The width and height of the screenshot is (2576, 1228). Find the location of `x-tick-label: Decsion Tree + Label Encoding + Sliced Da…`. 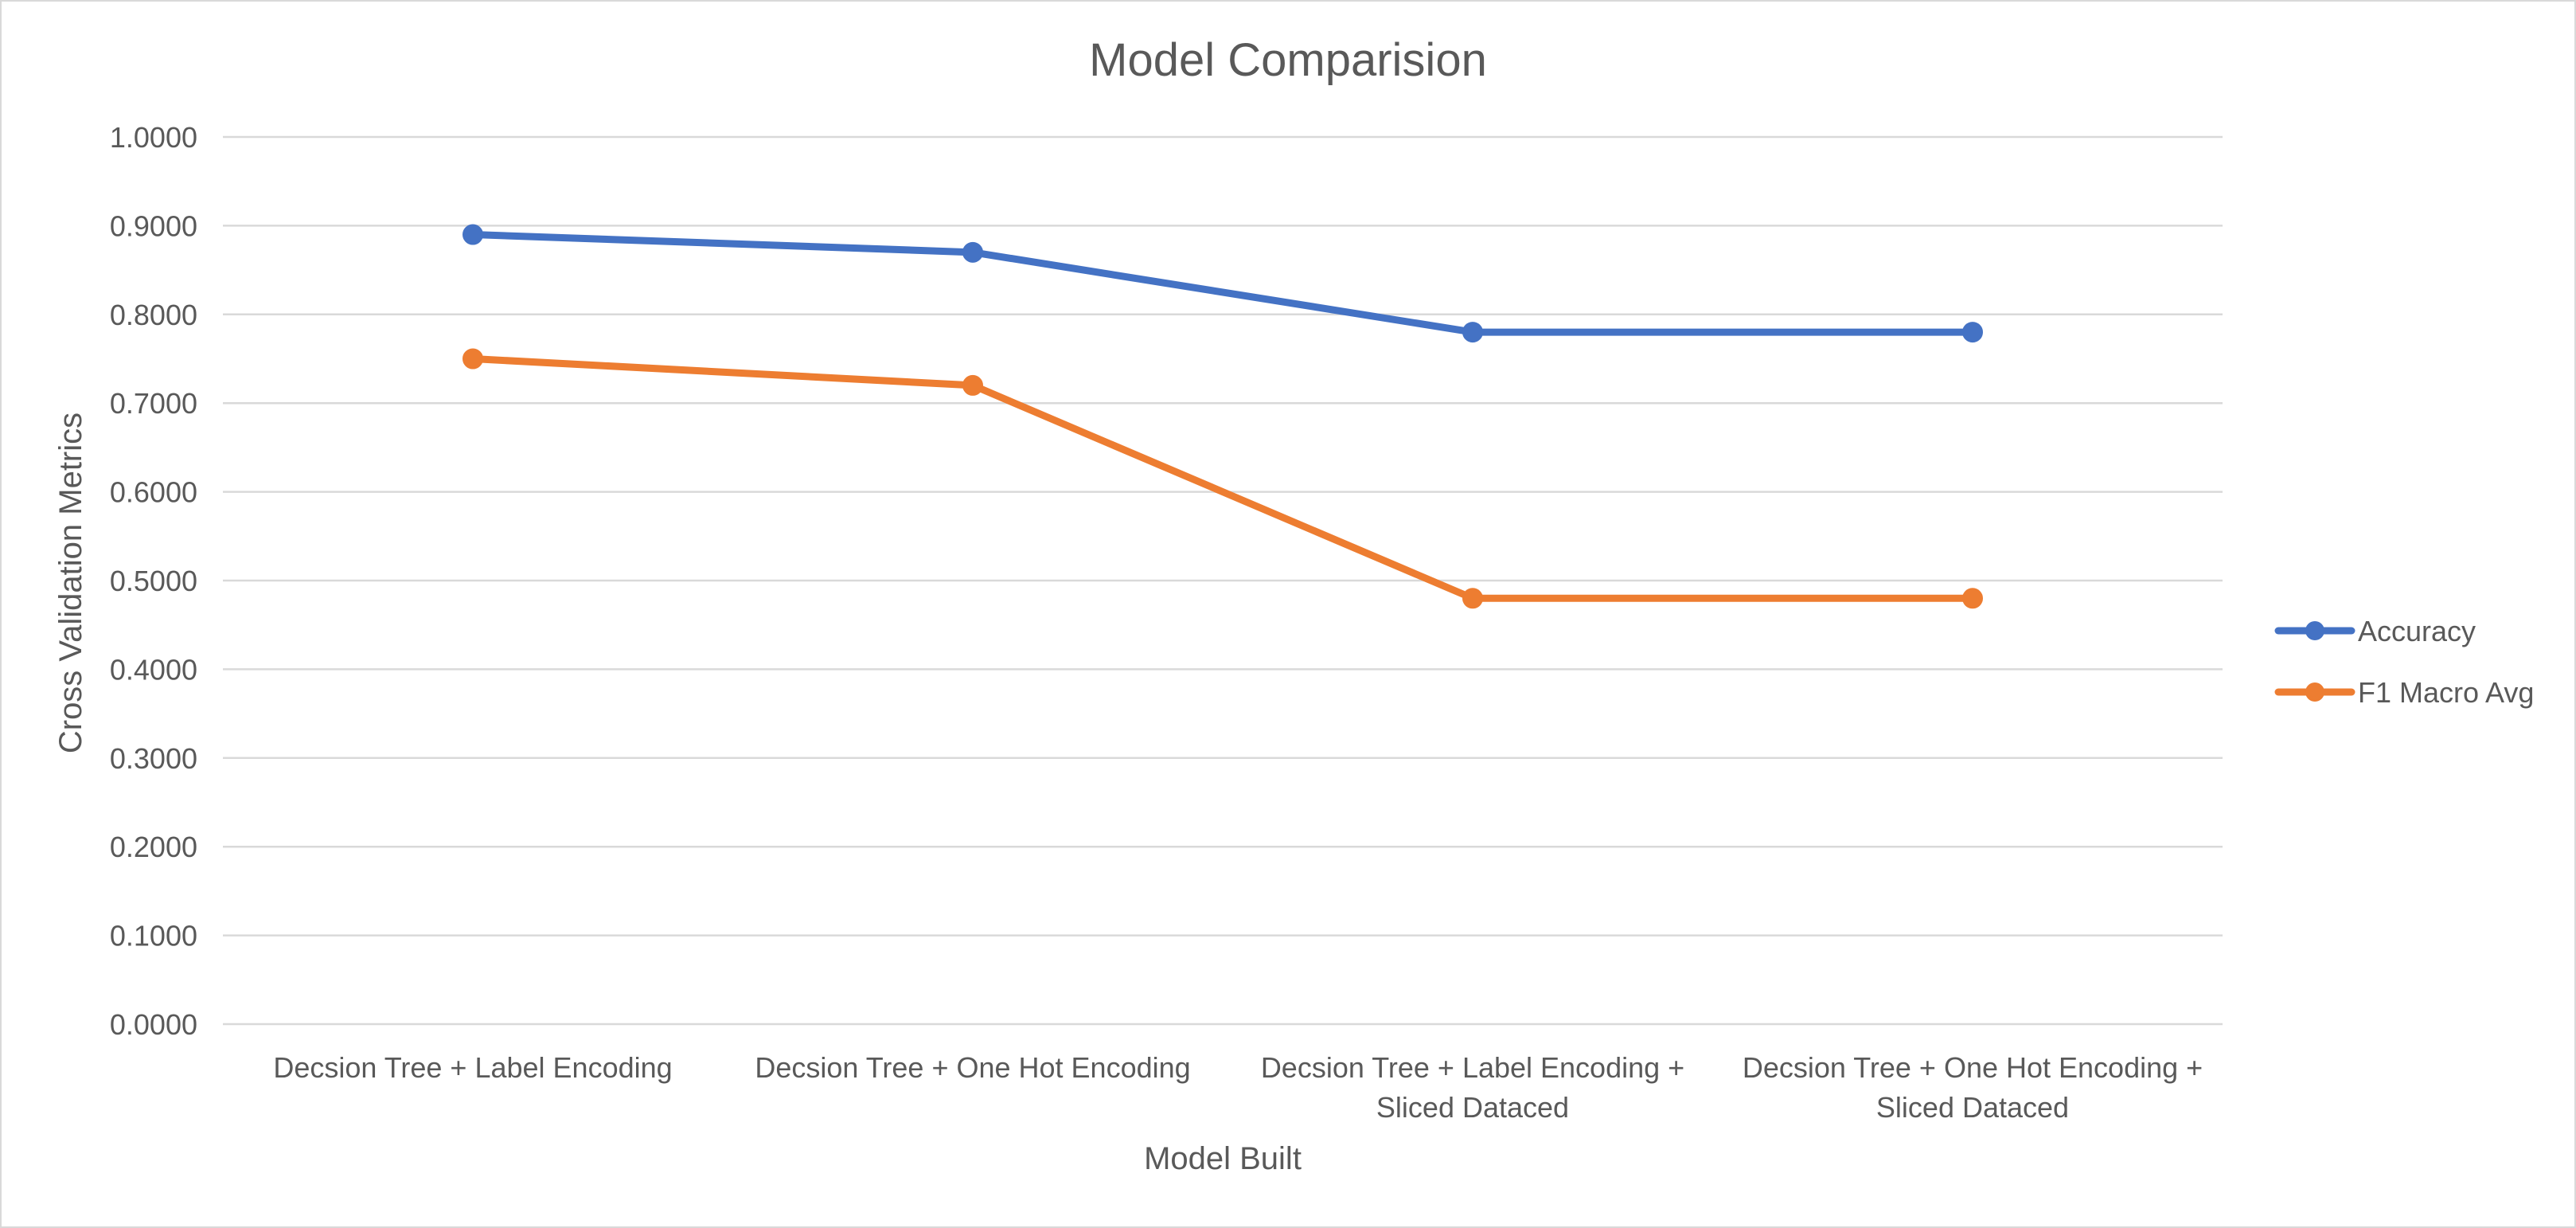

x-tick-label: Decsion Tree + Label Encoding + Sliced Da… is located at coordinates (1472, 1087).